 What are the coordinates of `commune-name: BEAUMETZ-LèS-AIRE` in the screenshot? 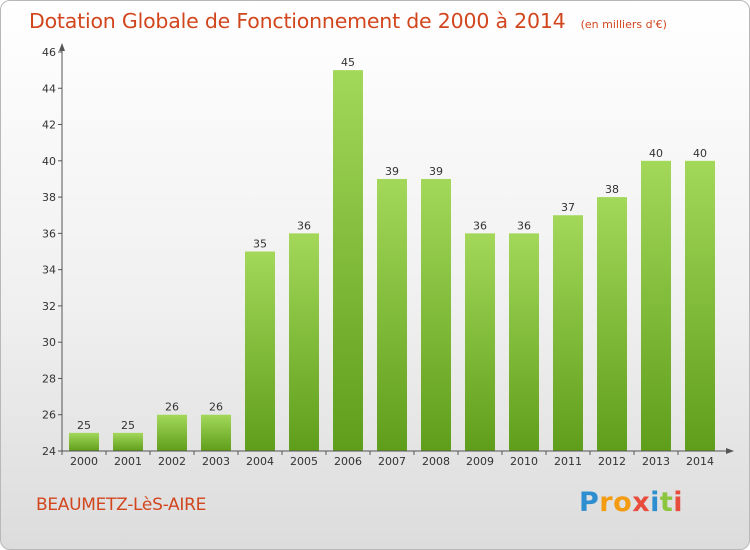 It's located at (121, 505).